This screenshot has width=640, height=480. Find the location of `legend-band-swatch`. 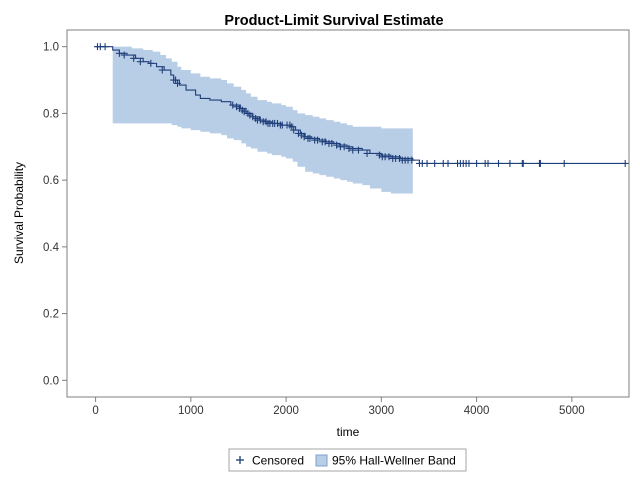

legend-band-swatch is located at coordinates (321, 460).